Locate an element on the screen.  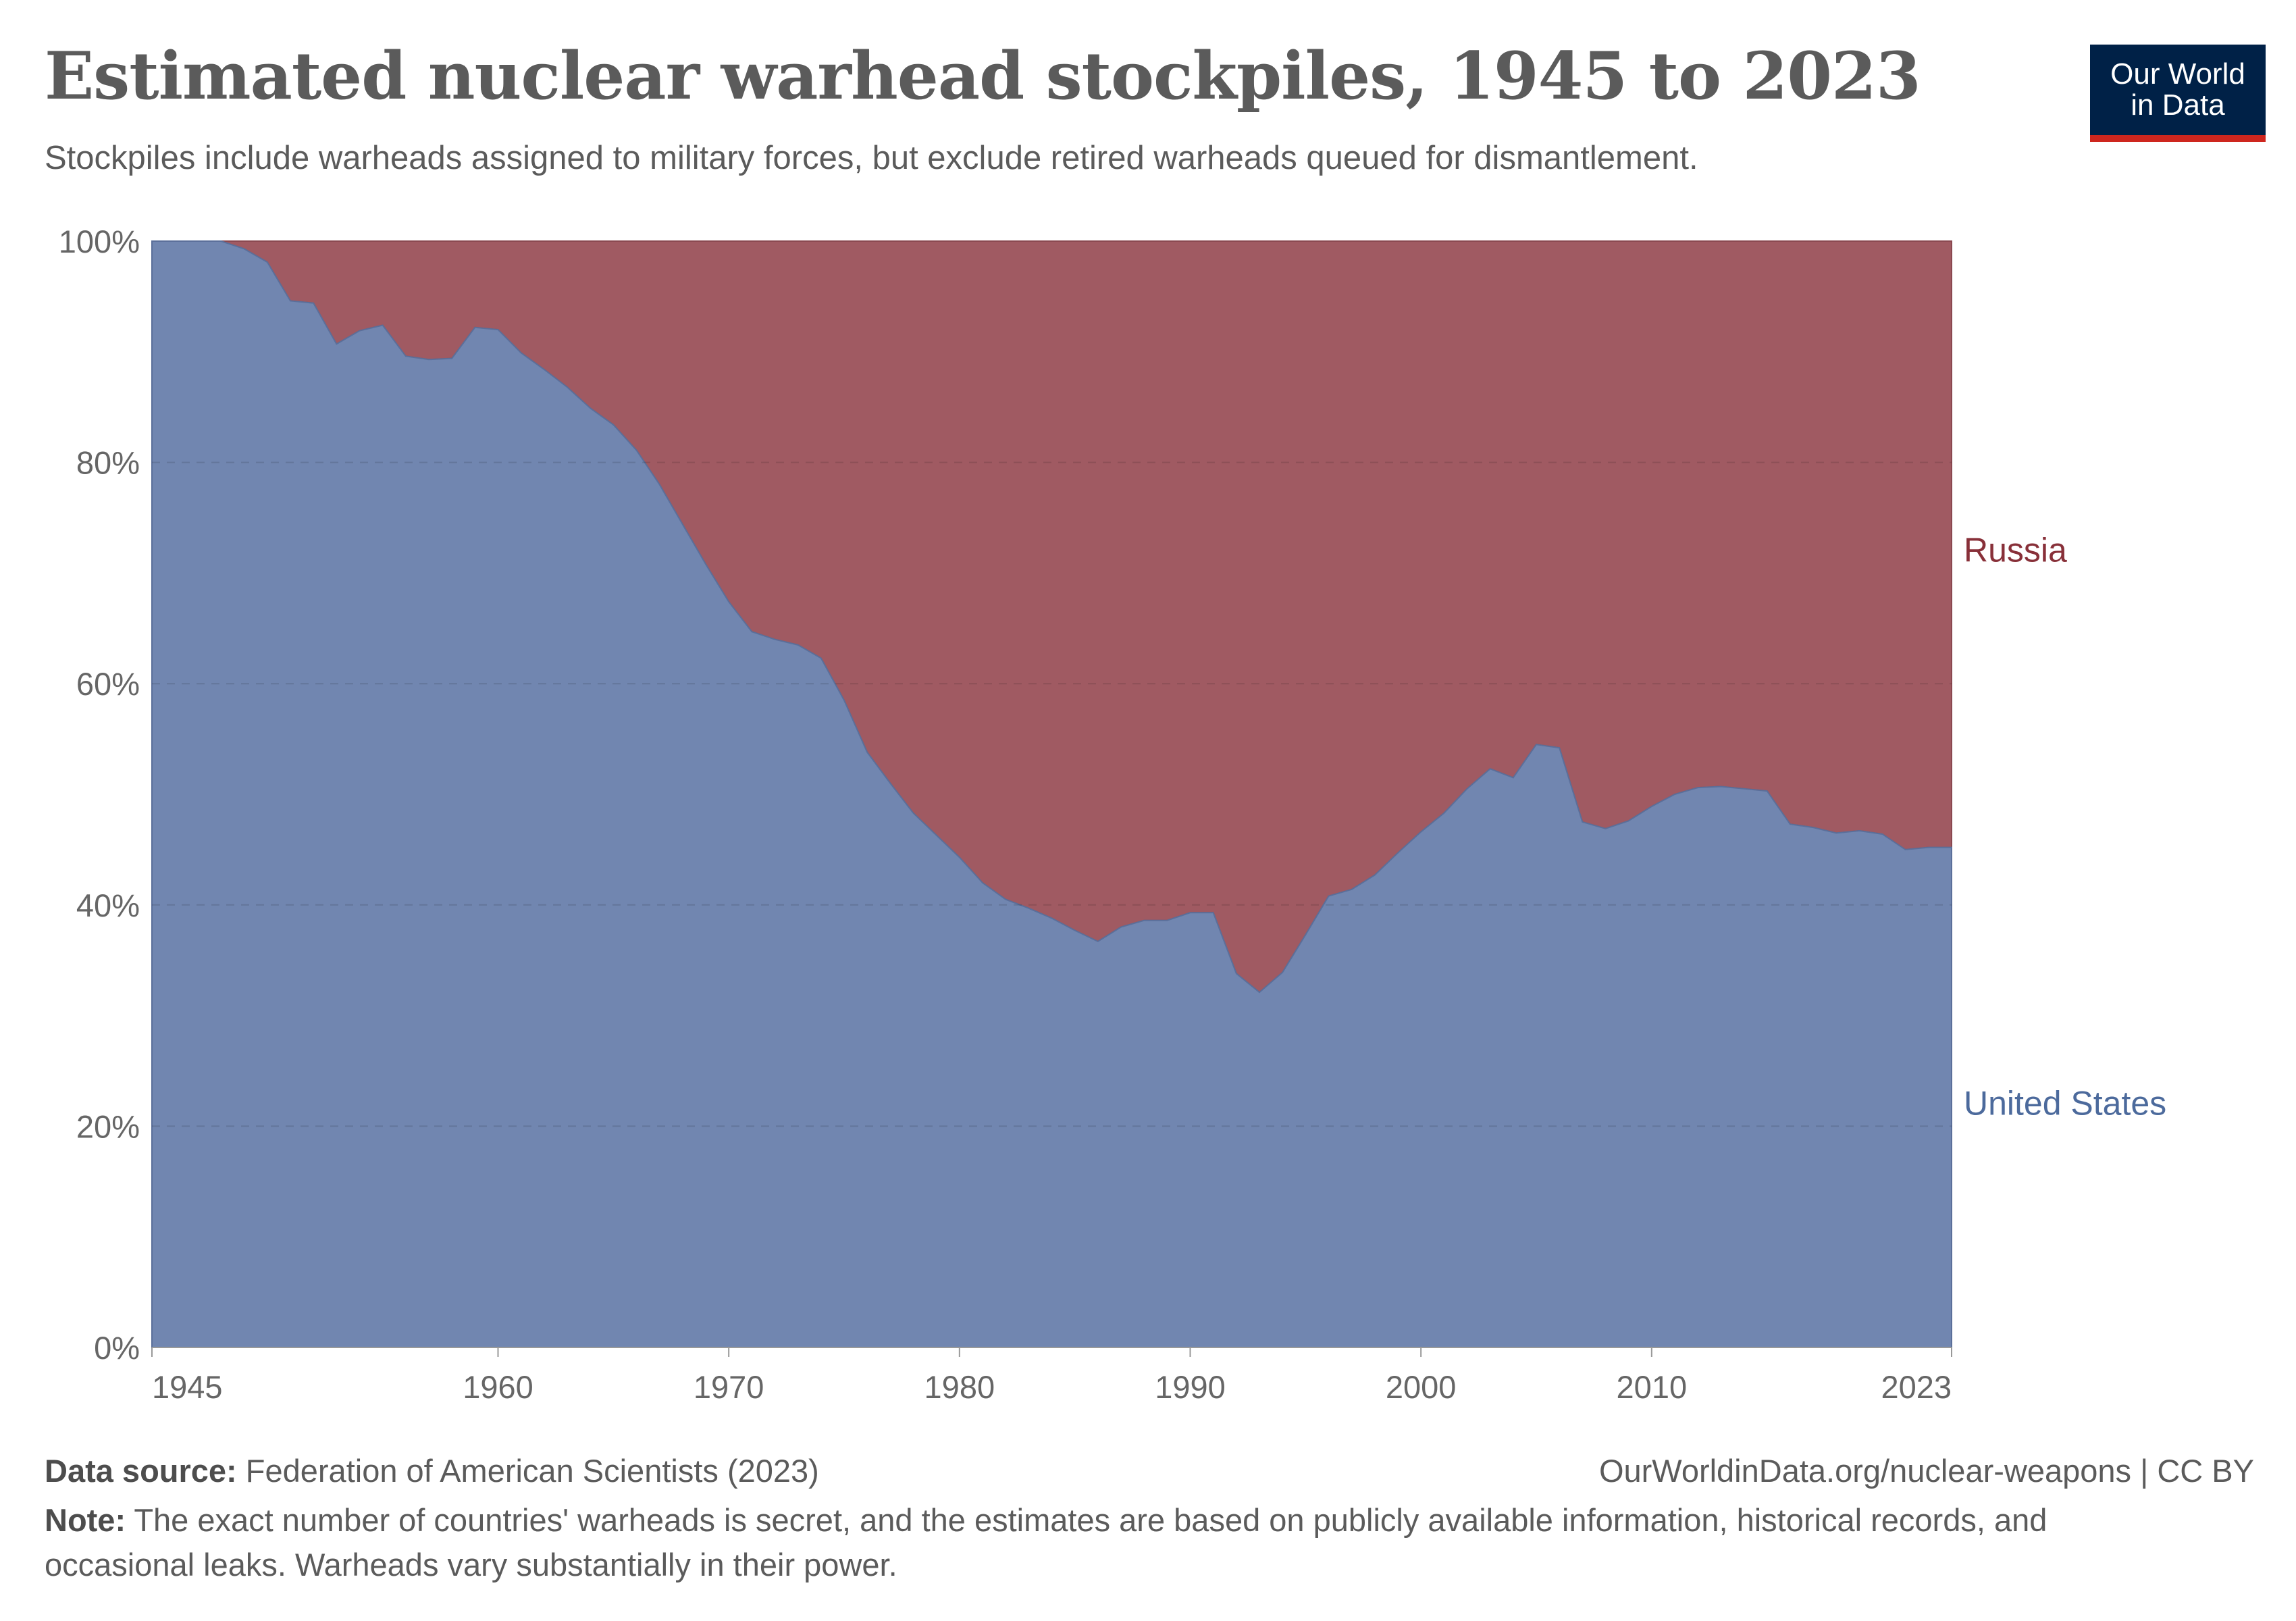
y-tick-label: 60% is located at coordinates (108, 684).